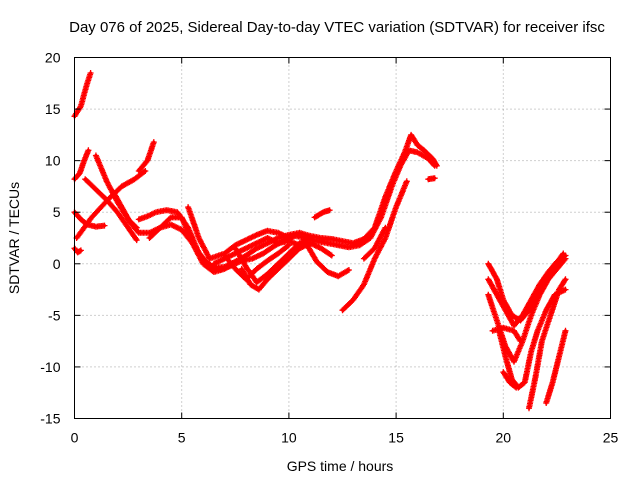 This screenshot has height=480, width=640. I want to click on x-tick-label: 25, so click(611, 438).